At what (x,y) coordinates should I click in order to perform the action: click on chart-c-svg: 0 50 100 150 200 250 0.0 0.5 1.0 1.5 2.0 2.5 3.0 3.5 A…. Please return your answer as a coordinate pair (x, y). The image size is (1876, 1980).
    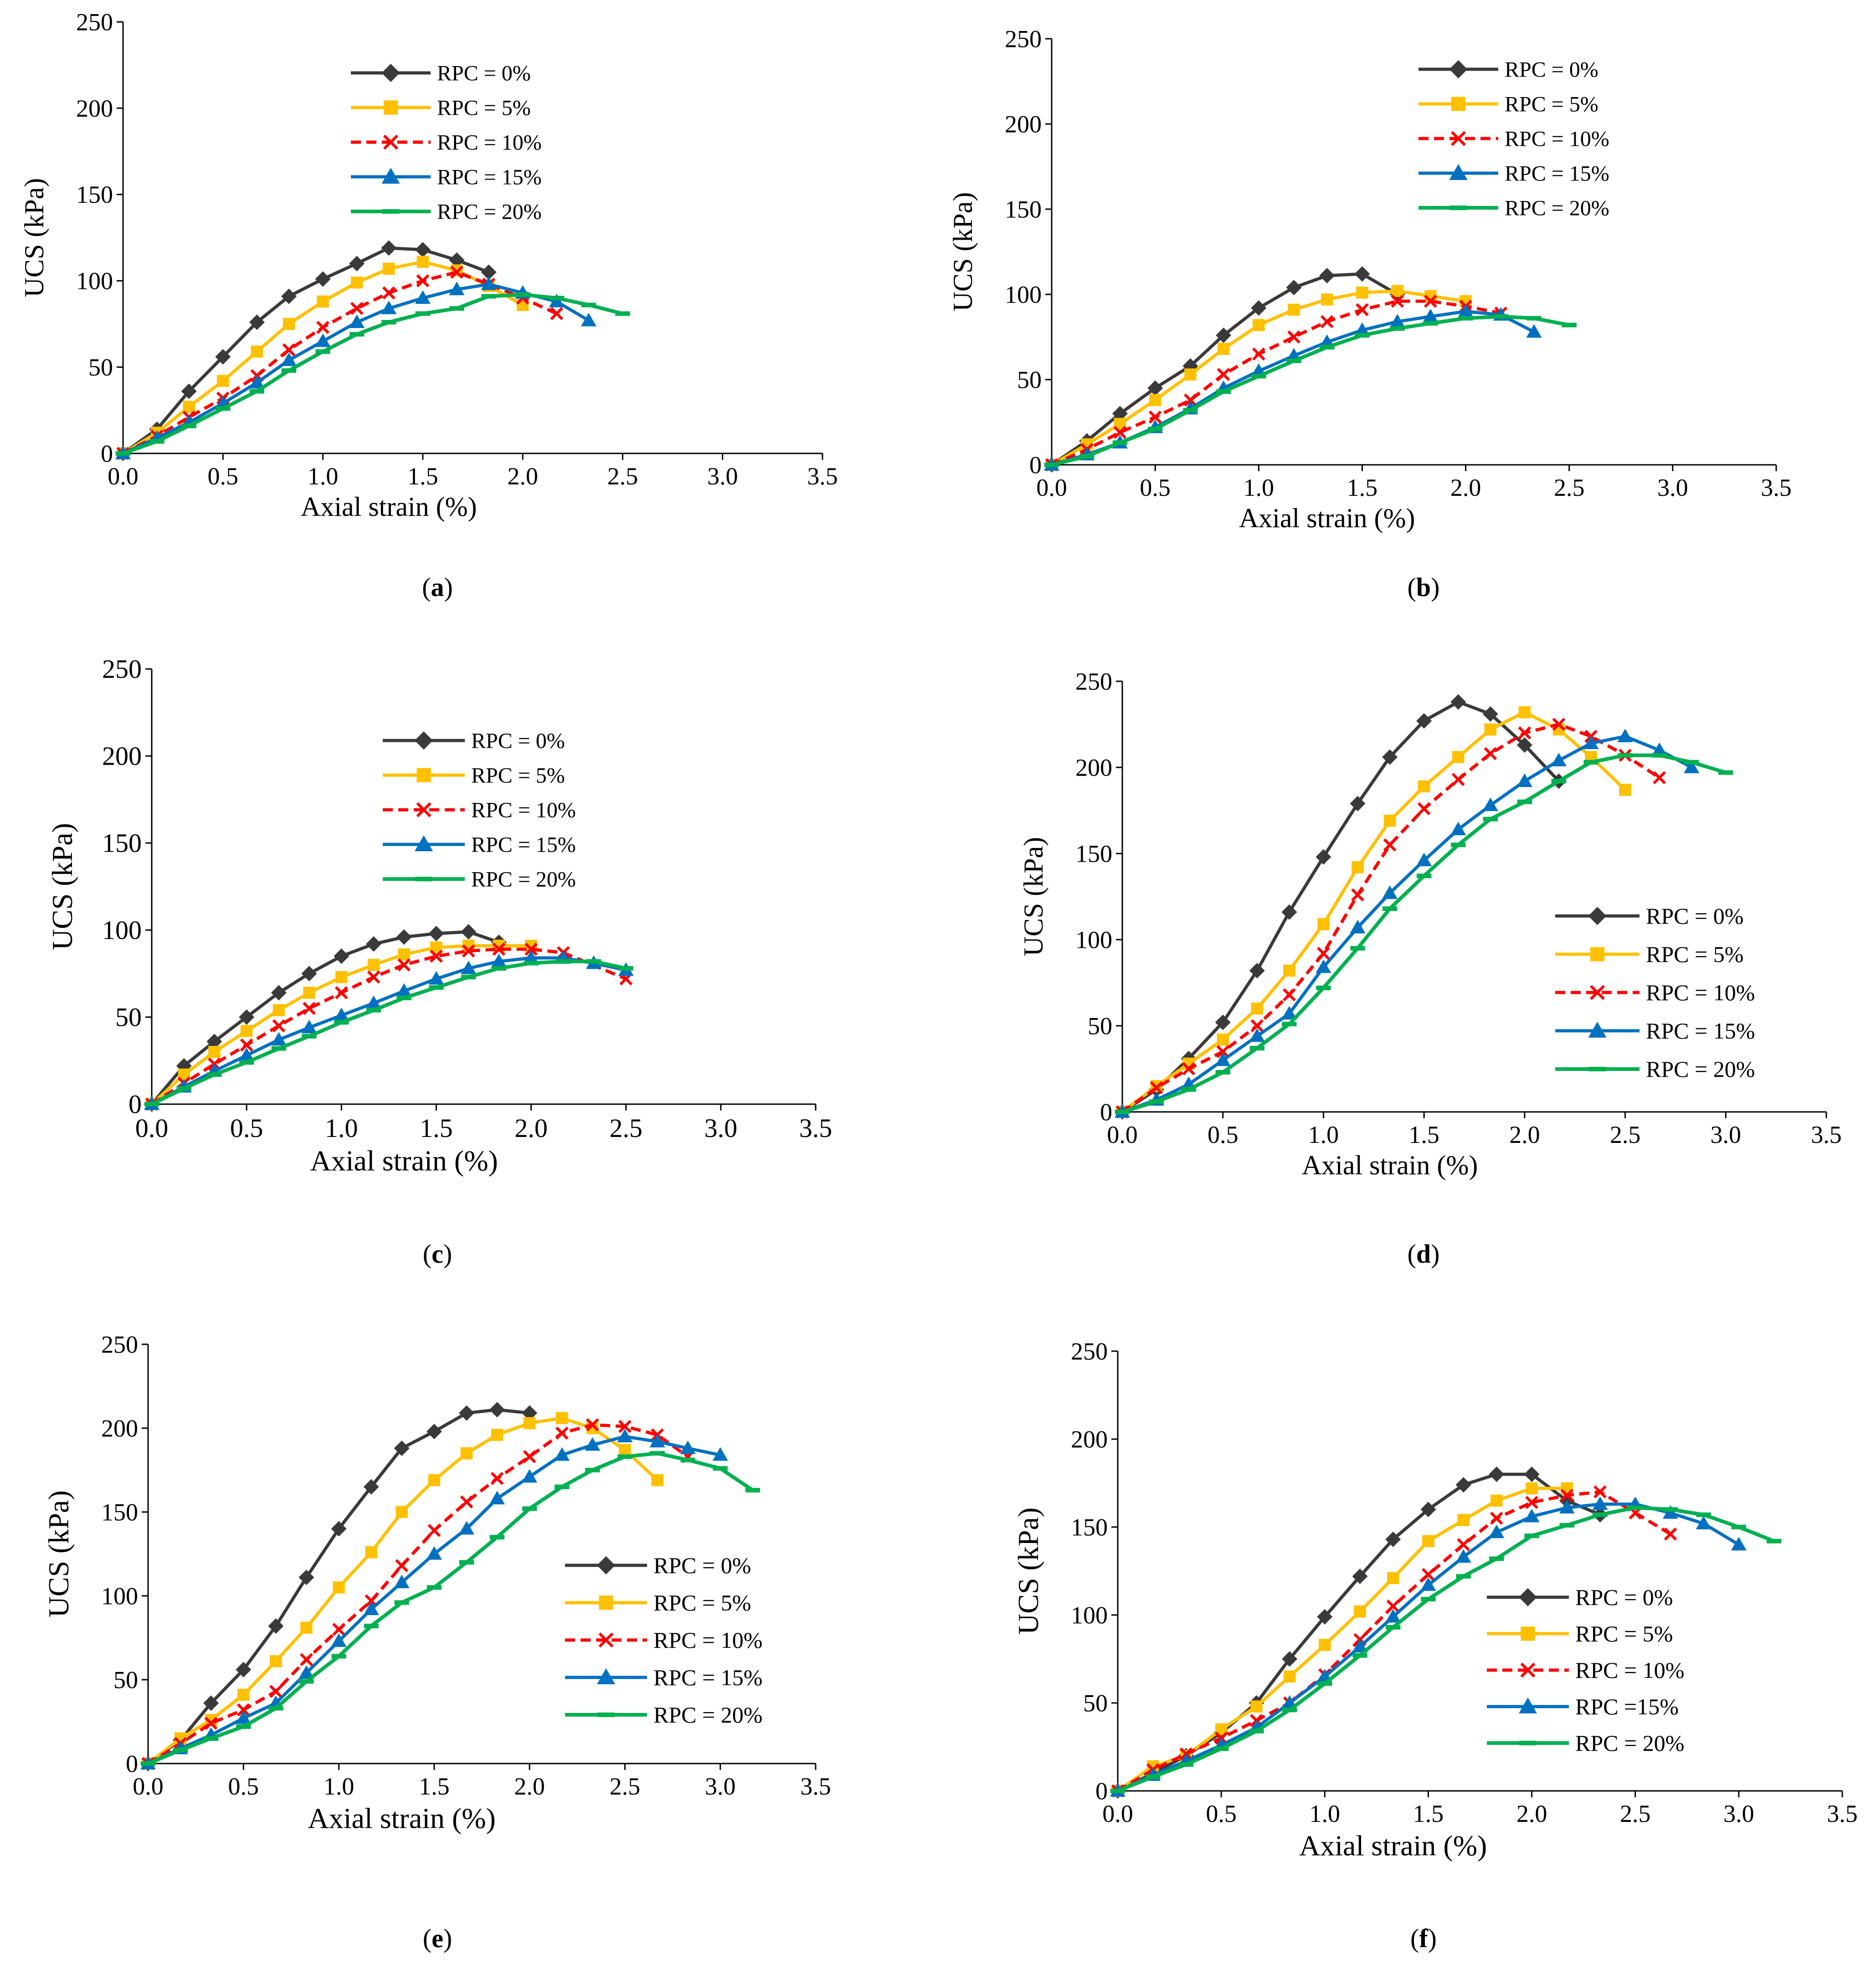
    Looking at the image, I should click on (439, 916).